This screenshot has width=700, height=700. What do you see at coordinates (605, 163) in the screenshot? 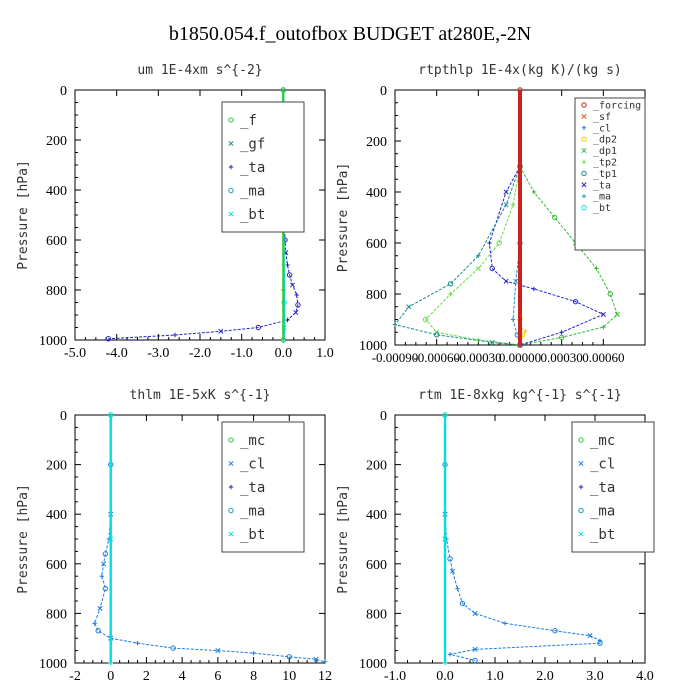
I see `legend-label: _tp2` at bounding box center [605, 163].